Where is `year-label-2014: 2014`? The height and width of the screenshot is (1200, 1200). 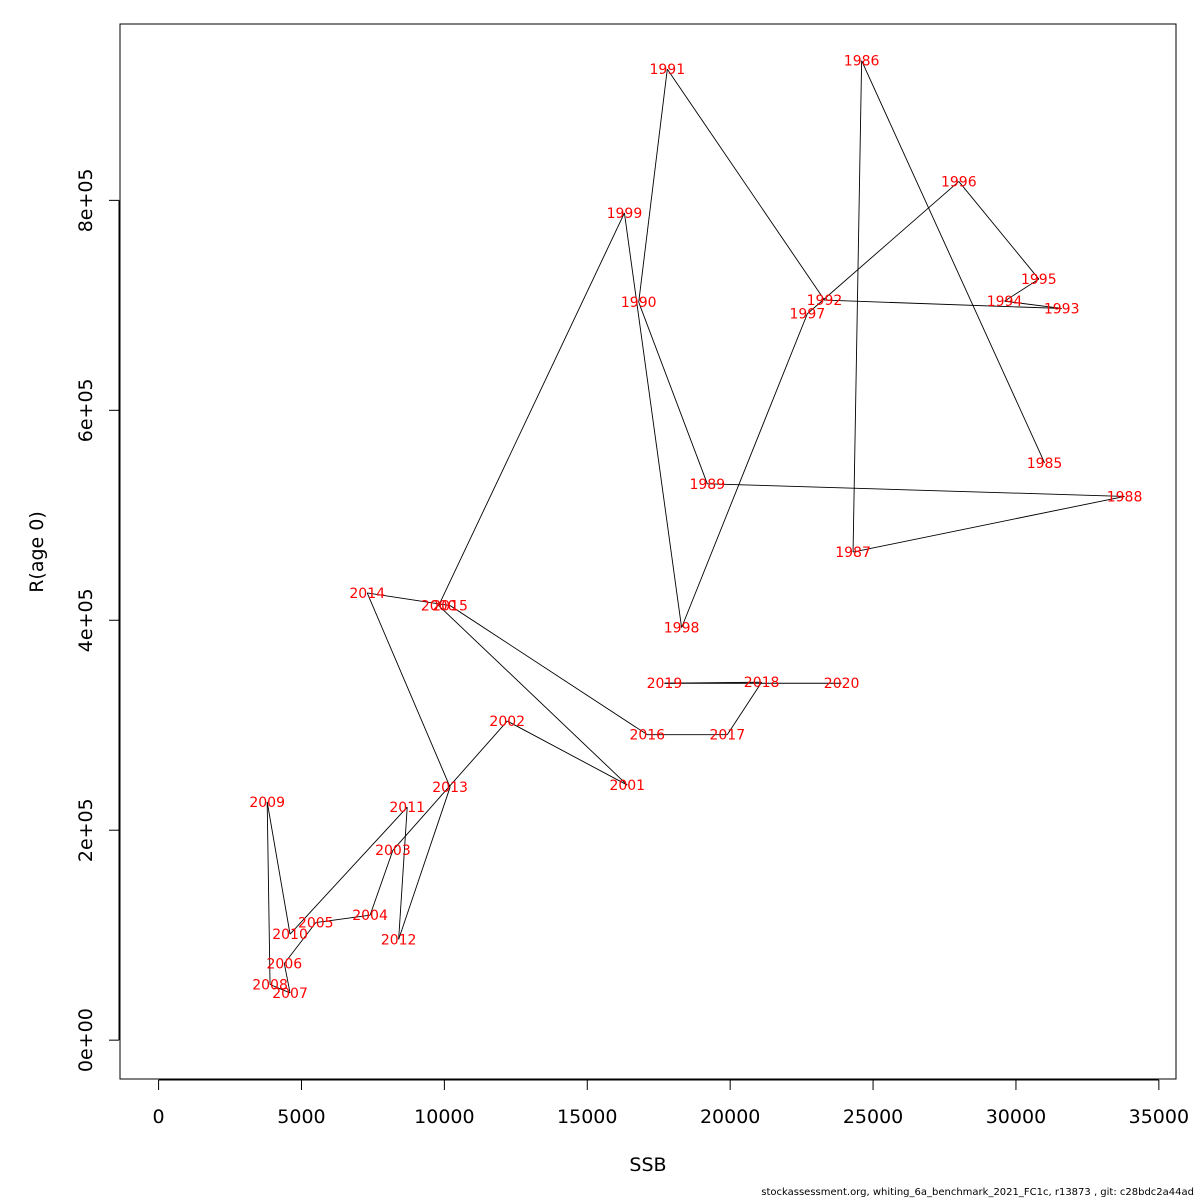
year-label-2014: 2014 is located at coordinates (367, 594).